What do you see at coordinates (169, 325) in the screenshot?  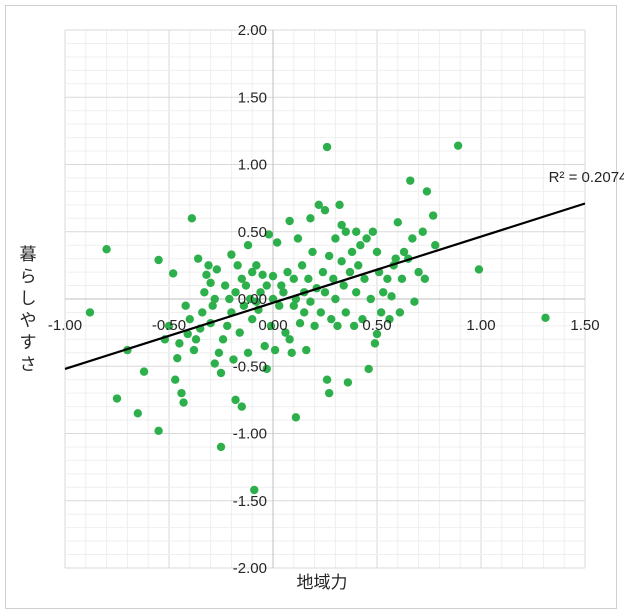 I see `x-tick-label: -0.50` at bounding box center [169, 325].